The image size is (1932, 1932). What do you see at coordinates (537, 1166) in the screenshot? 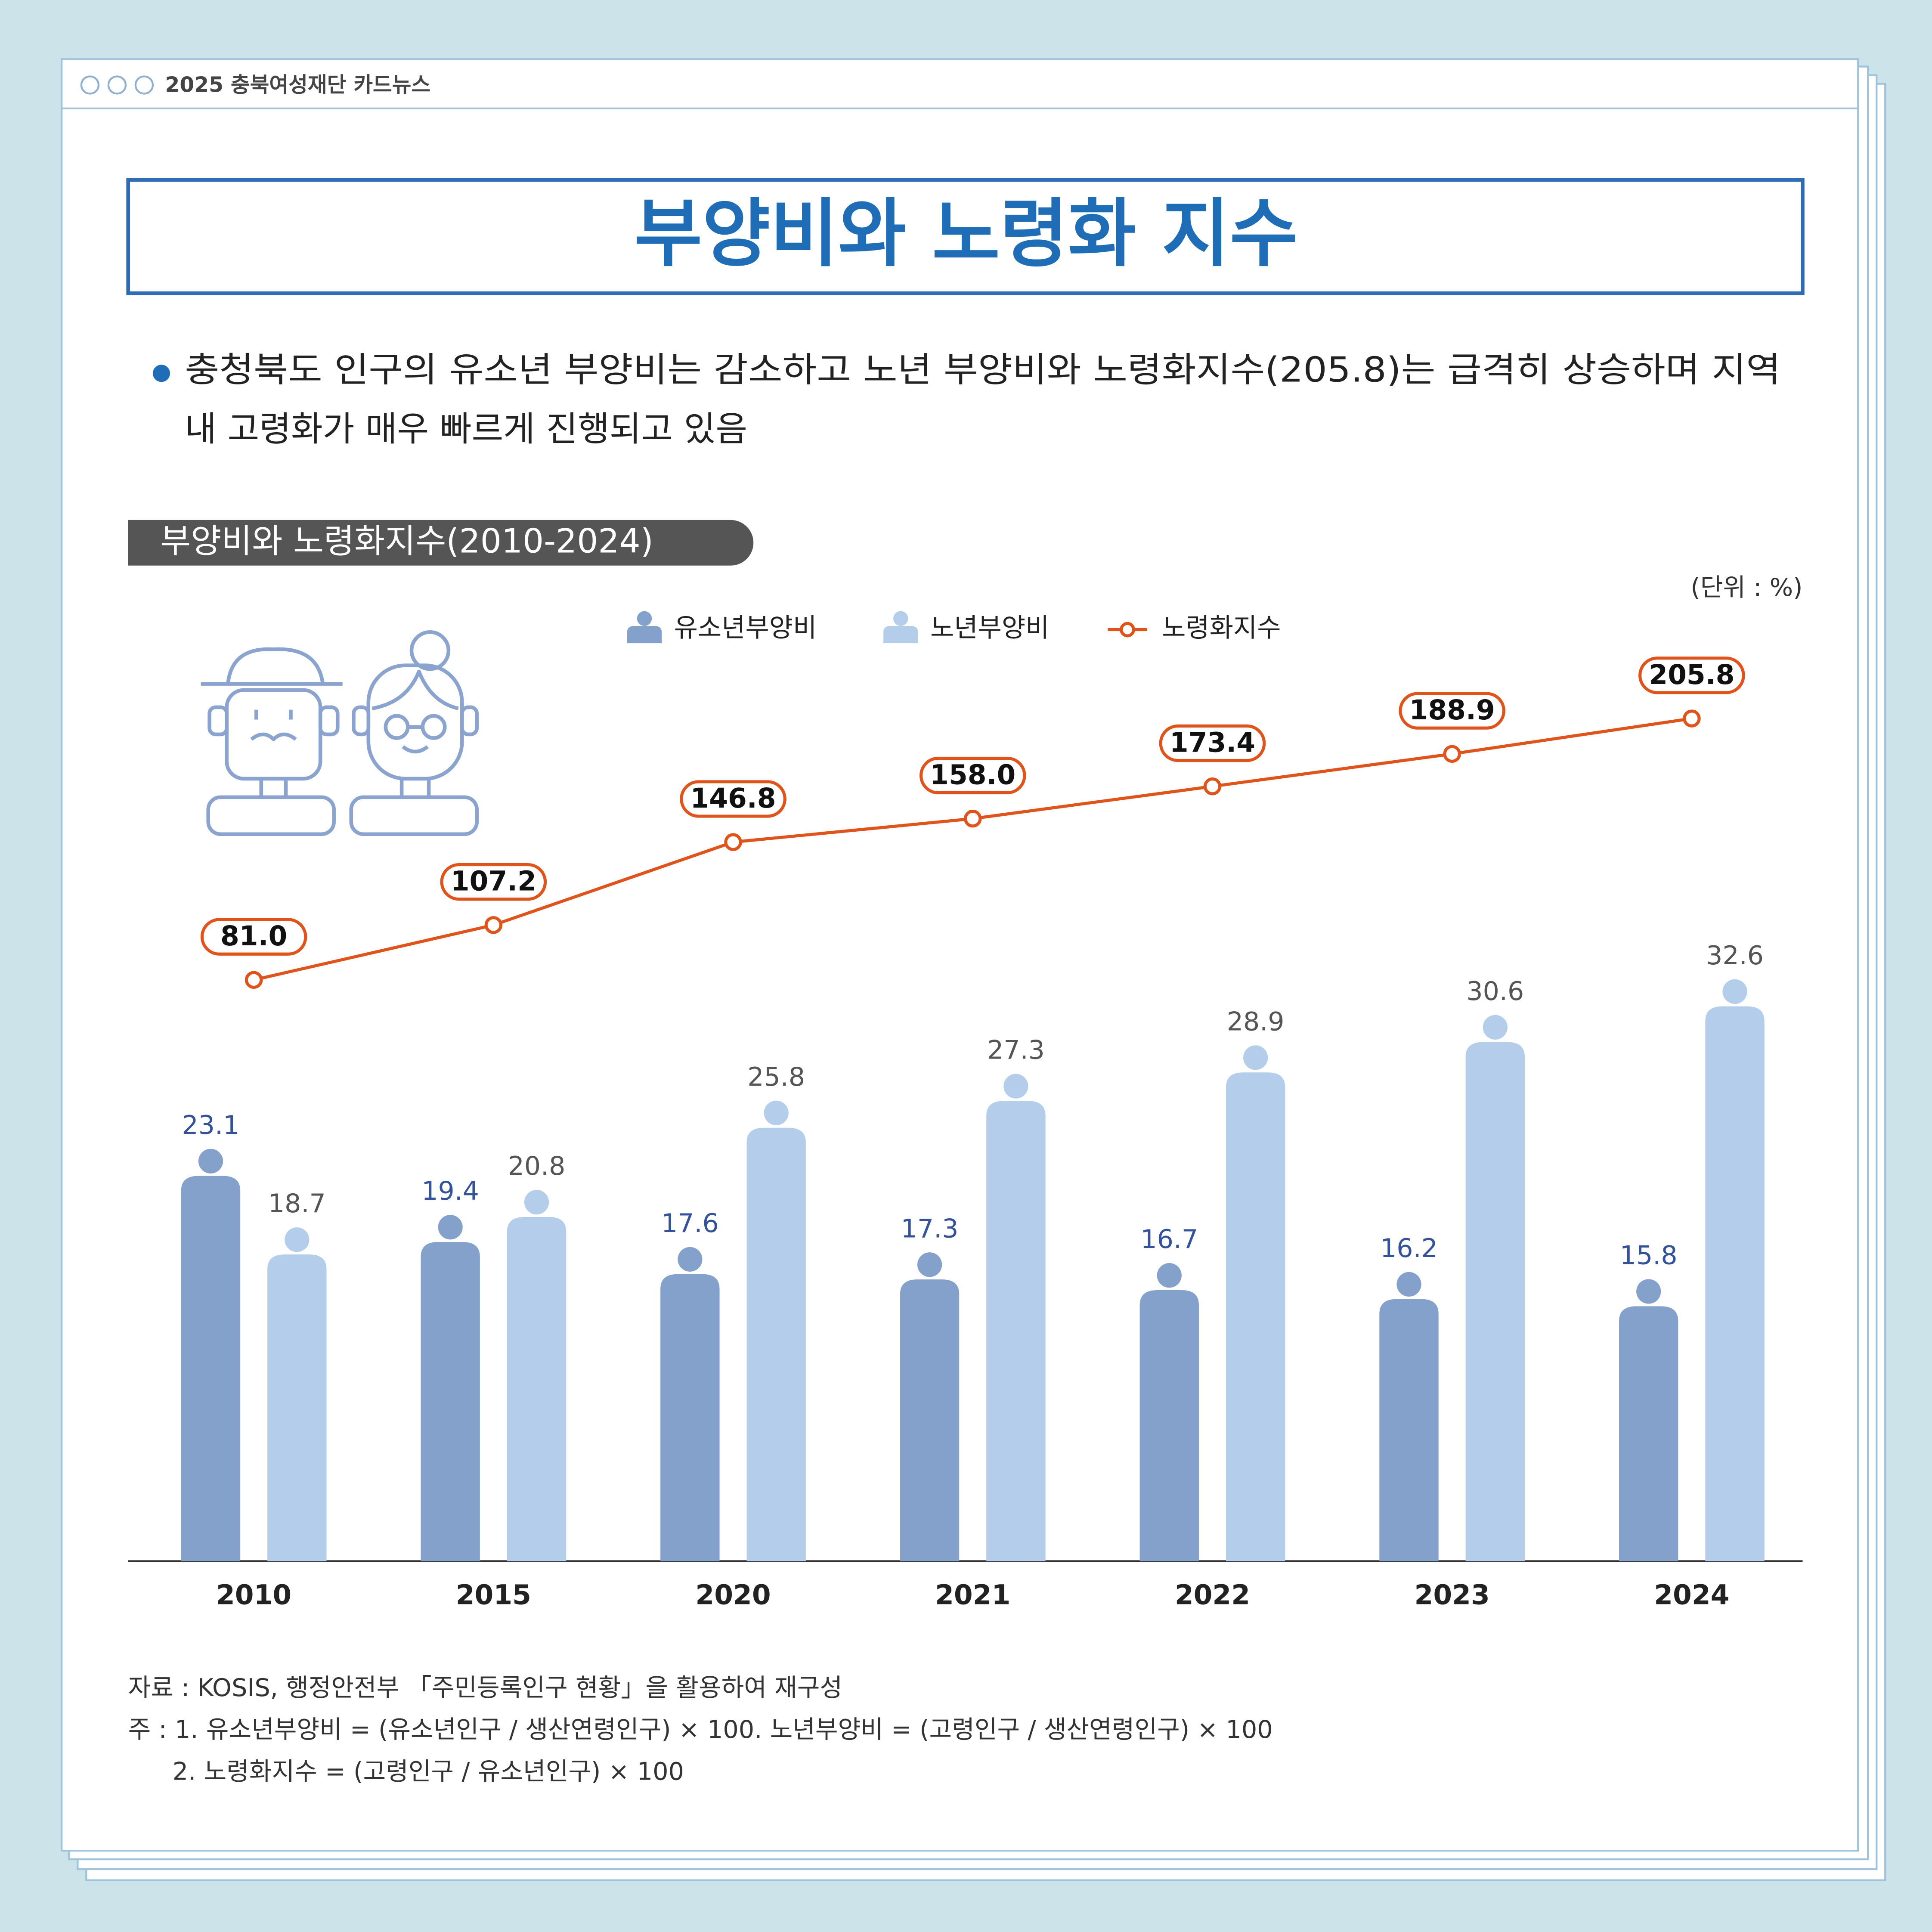
I see `bar-value-label: 20.8` at bounding box center [537, 1166].